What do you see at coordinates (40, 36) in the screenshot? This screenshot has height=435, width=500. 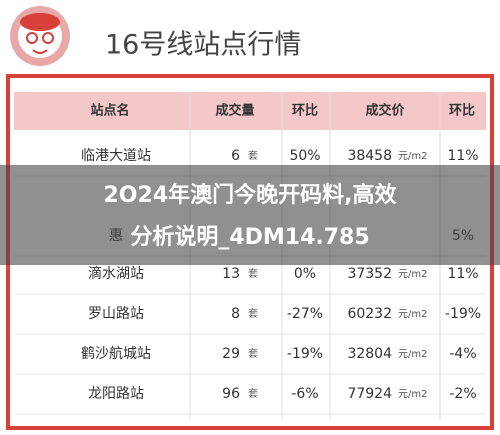 I see `logo` at bounding box center [40, 36].